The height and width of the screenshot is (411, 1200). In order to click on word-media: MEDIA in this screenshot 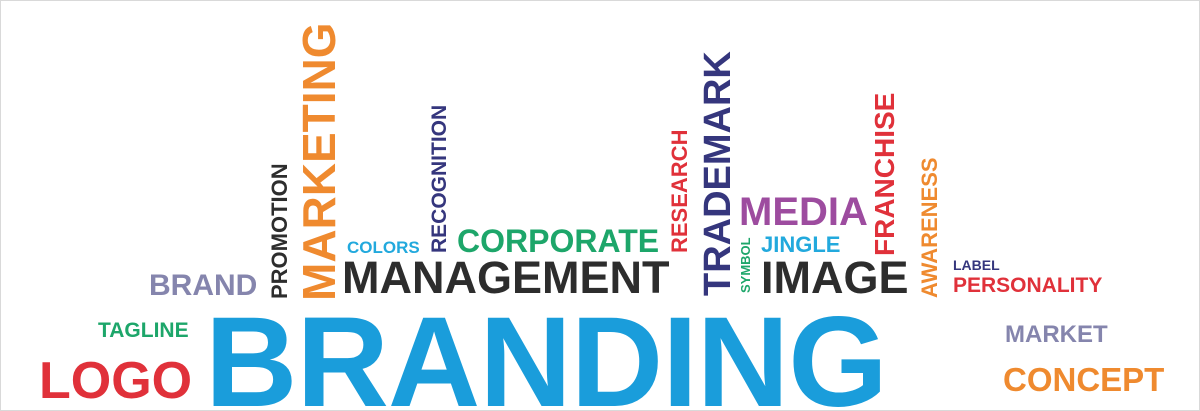, I will do `click(803, 212)`.